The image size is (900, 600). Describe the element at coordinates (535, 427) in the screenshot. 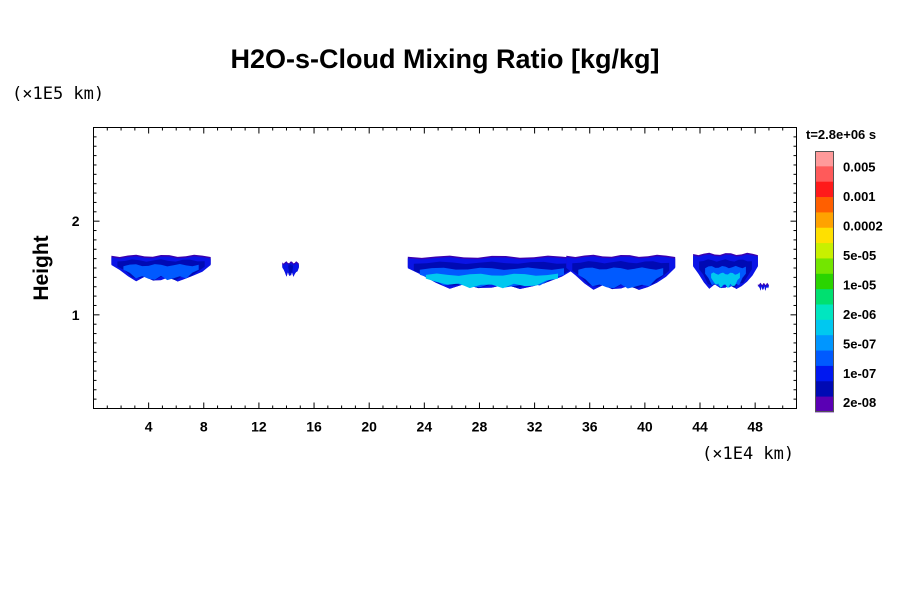

I see `x-tick-label: 32` at that location.